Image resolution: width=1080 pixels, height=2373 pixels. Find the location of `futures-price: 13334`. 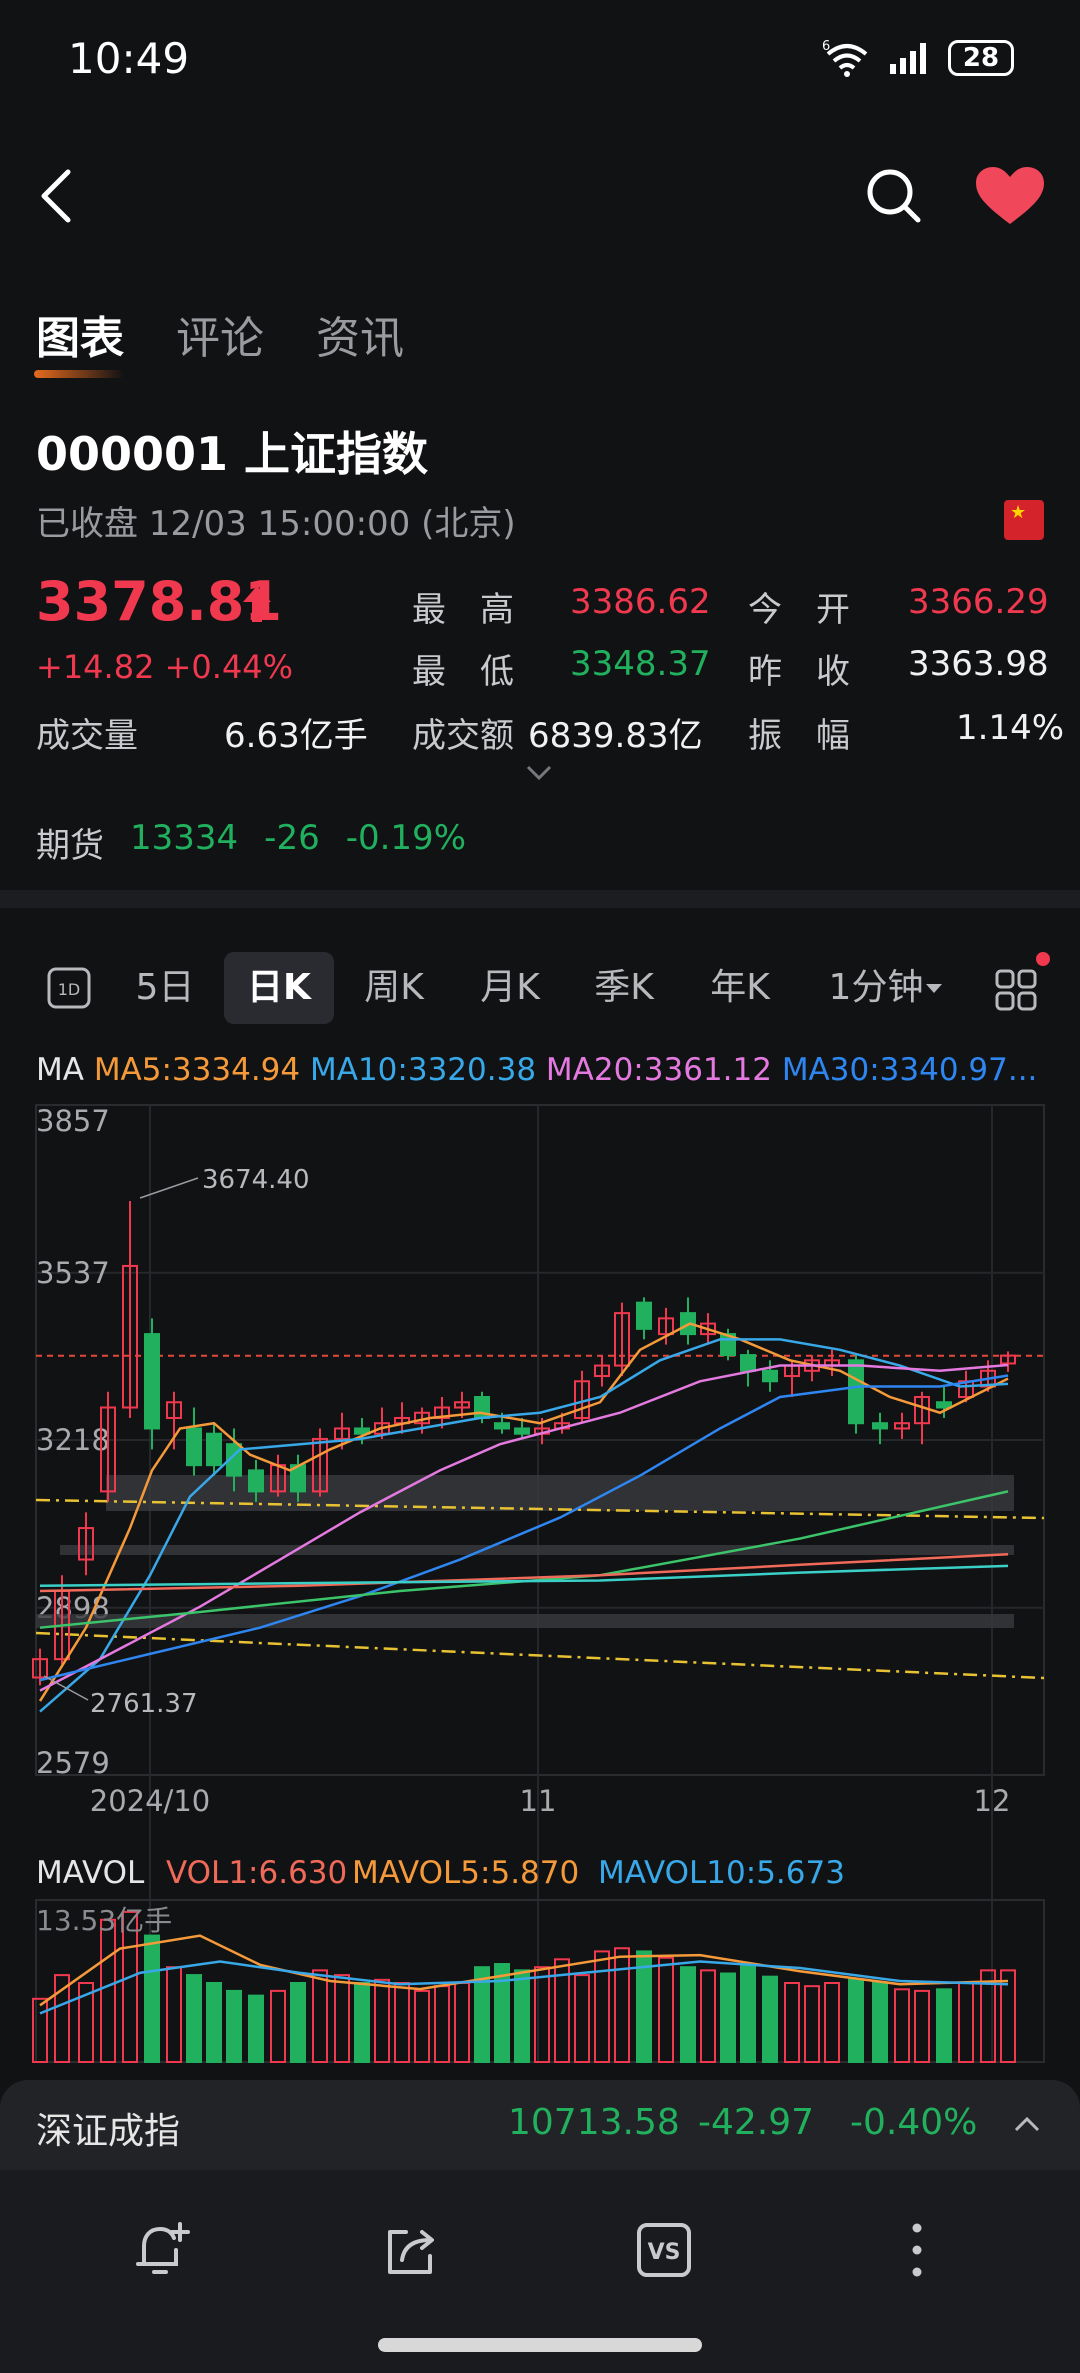

futures-price: 13334 is located at coordinates (184, 838).